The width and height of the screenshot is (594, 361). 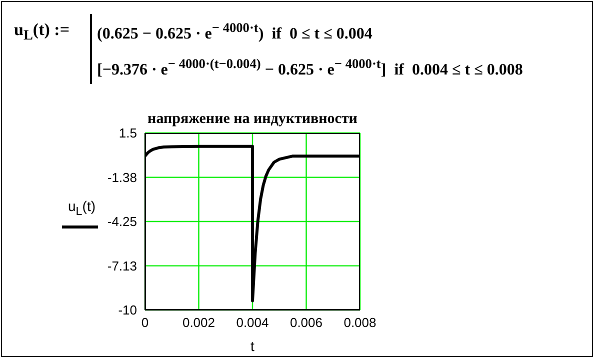 What do you see at coordinates (122, 222) in the screenshot?
I see `y-tick-label: -4.25` at bounding box center [122, 222].